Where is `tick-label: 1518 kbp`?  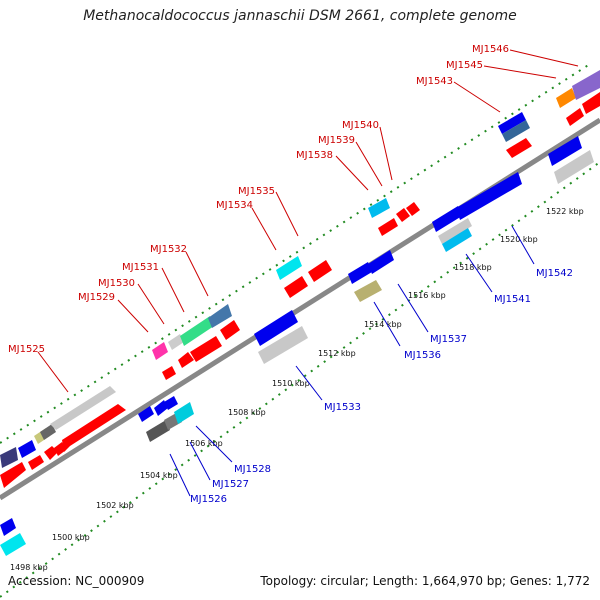 tick-label: 1518 kbp is located at coordinates (473, 267).